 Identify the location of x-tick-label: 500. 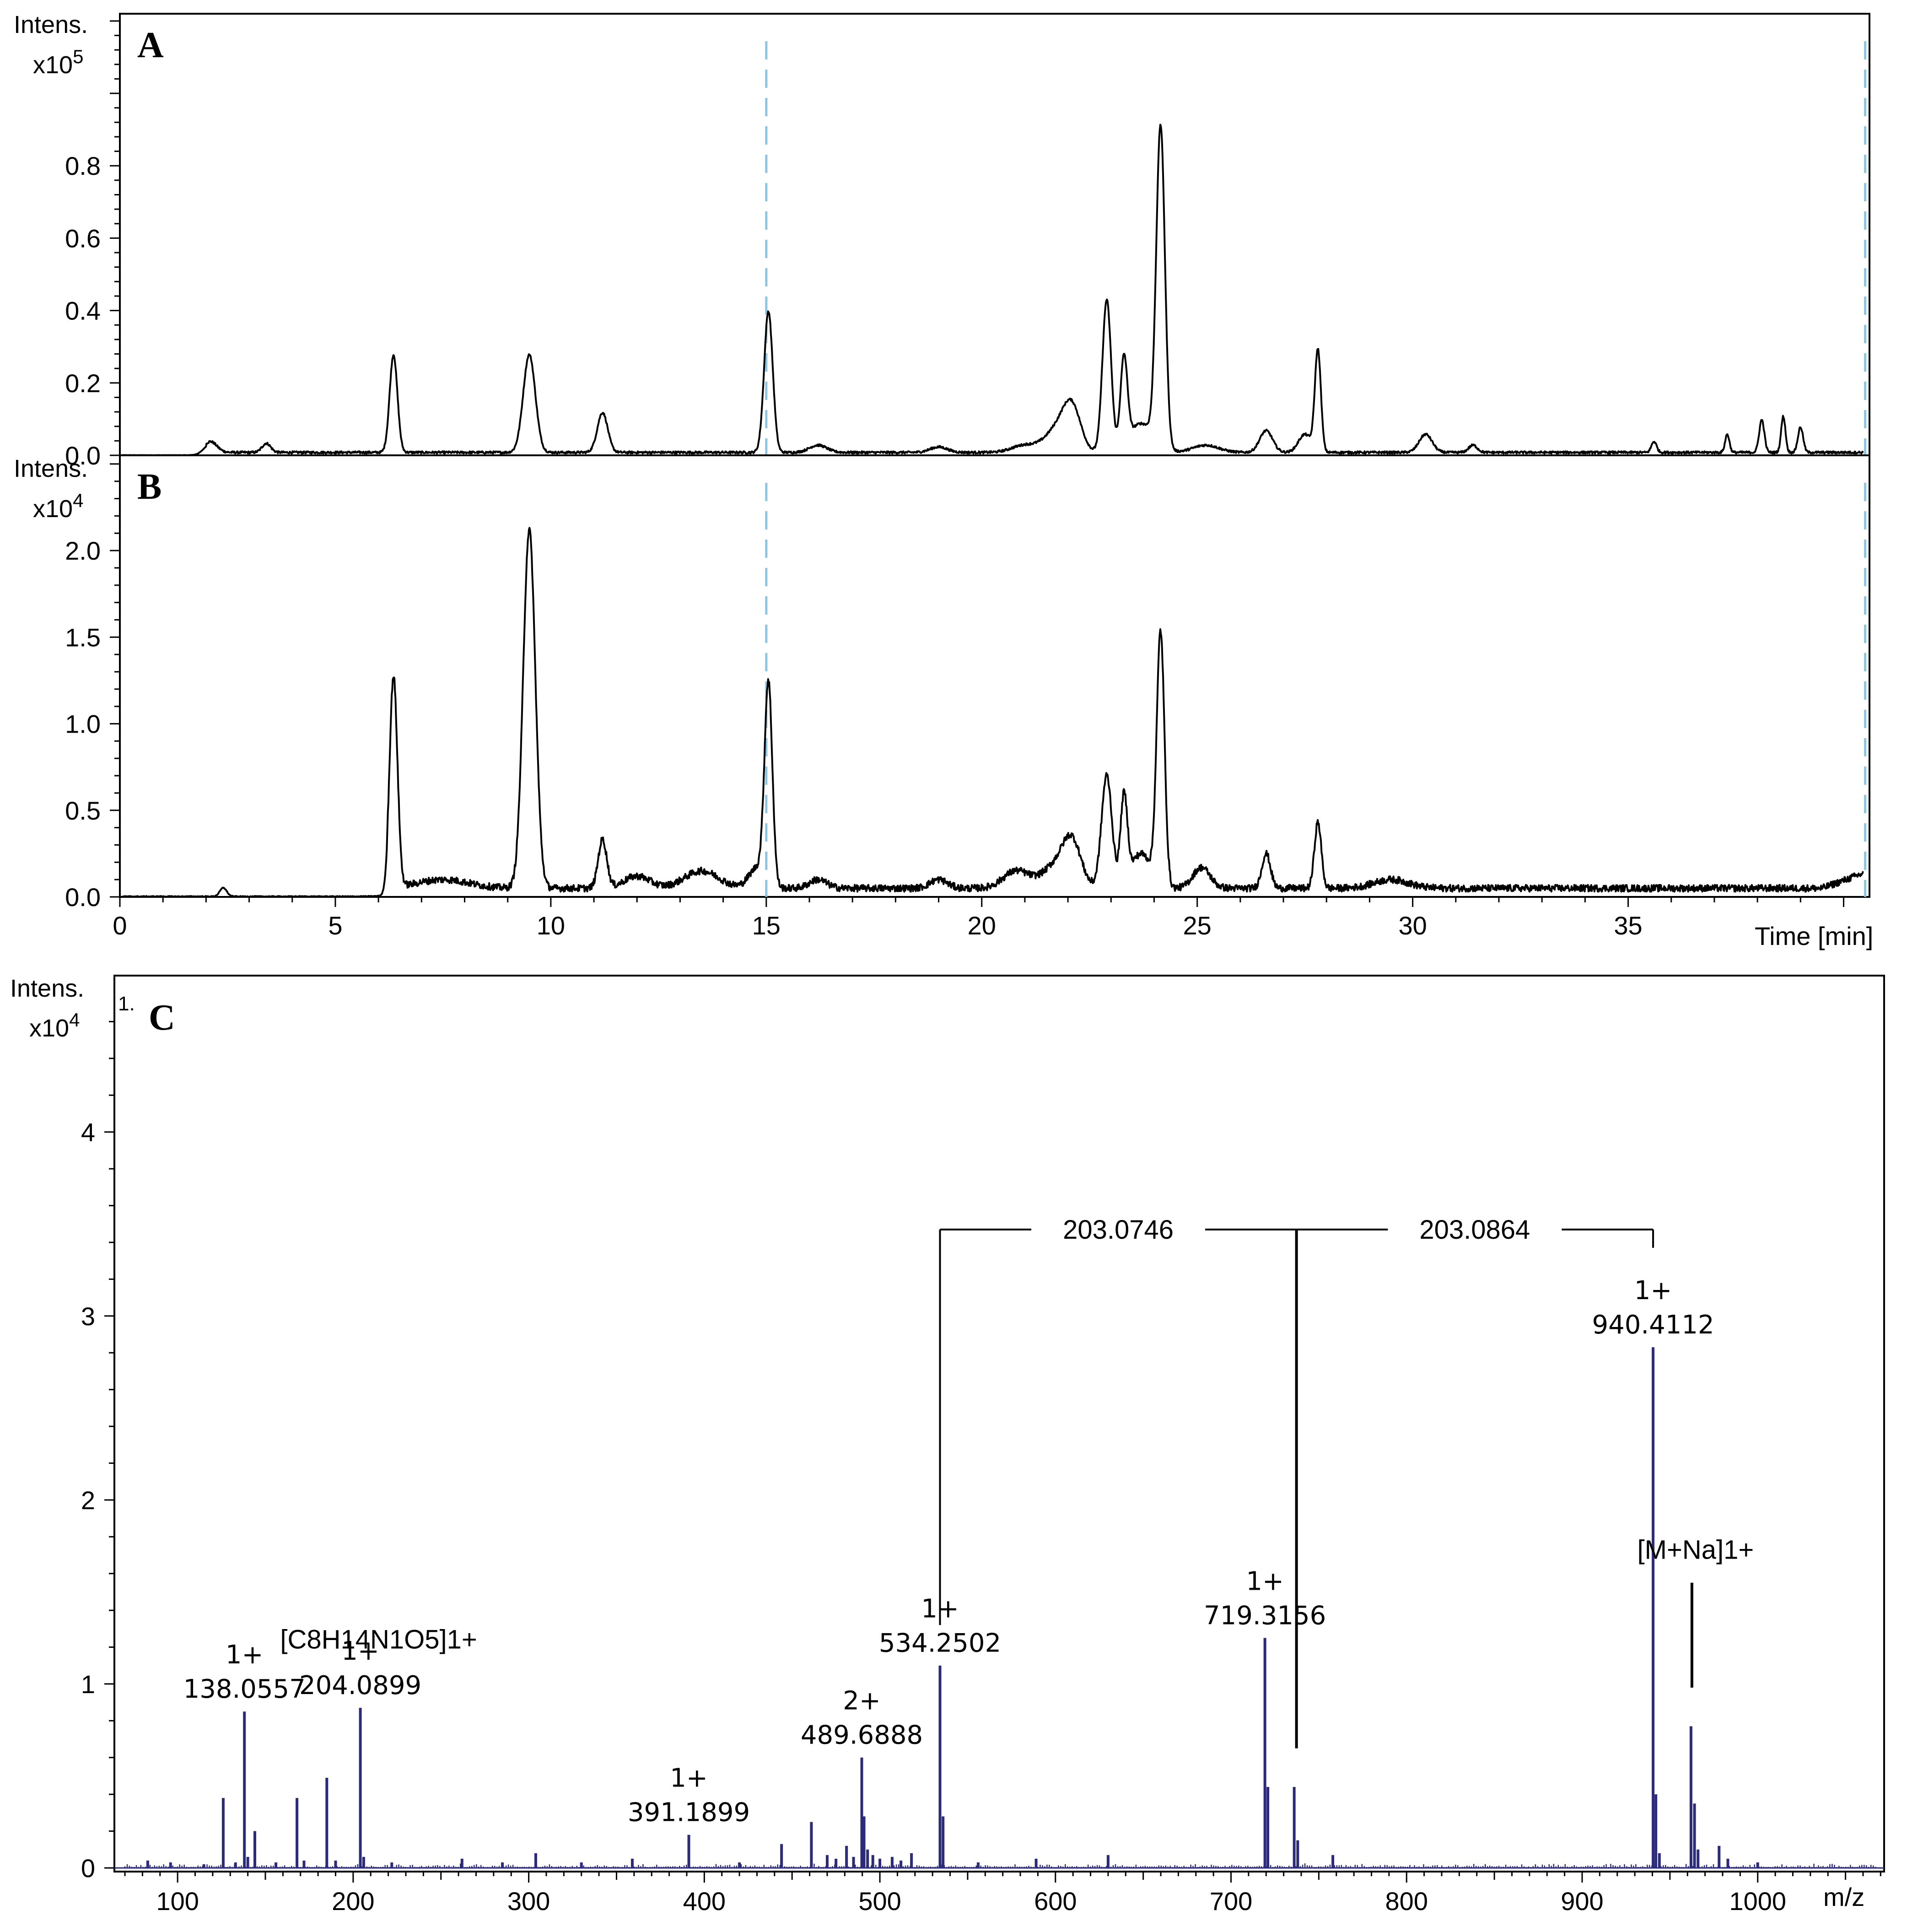
(879, 1902).